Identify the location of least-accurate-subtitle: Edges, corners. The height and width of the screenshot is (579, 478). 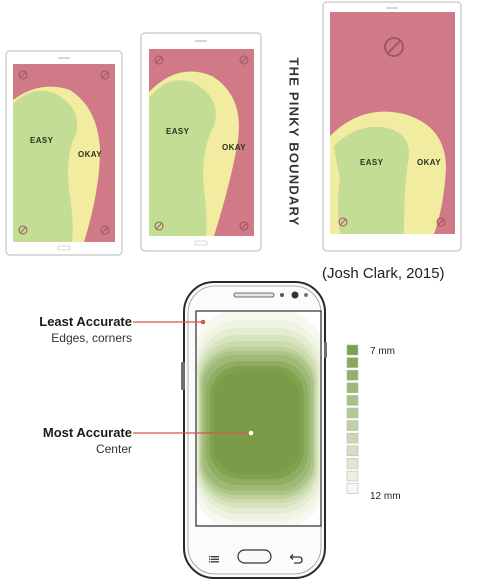
(91, 338).